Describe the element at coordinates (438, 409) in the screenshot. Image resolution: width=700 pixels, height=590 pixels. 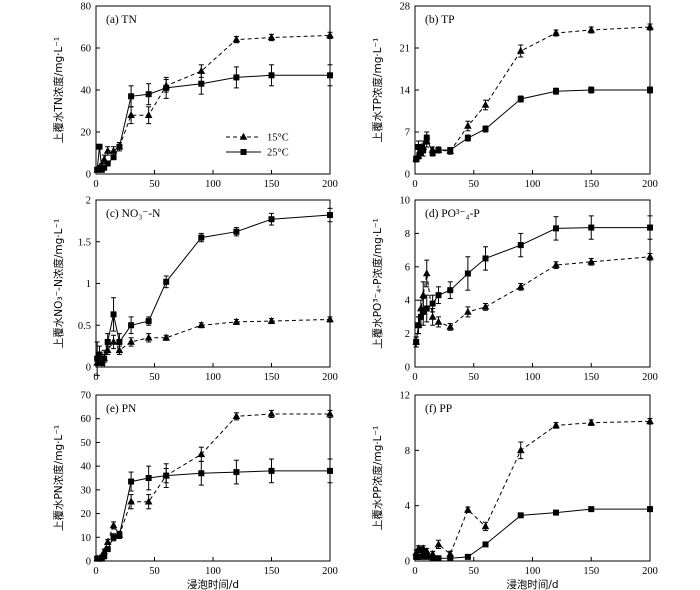
I see `panel-label: (f) PP` at that location.